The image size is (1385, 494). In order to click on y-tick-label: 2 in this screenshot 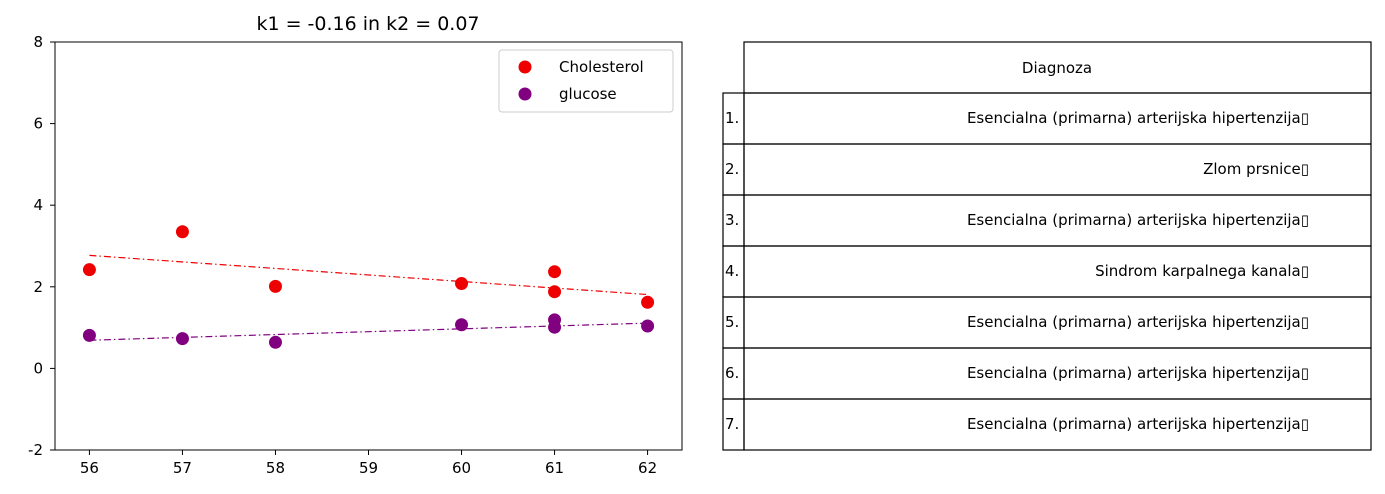, I will do `click(38, 287)`.